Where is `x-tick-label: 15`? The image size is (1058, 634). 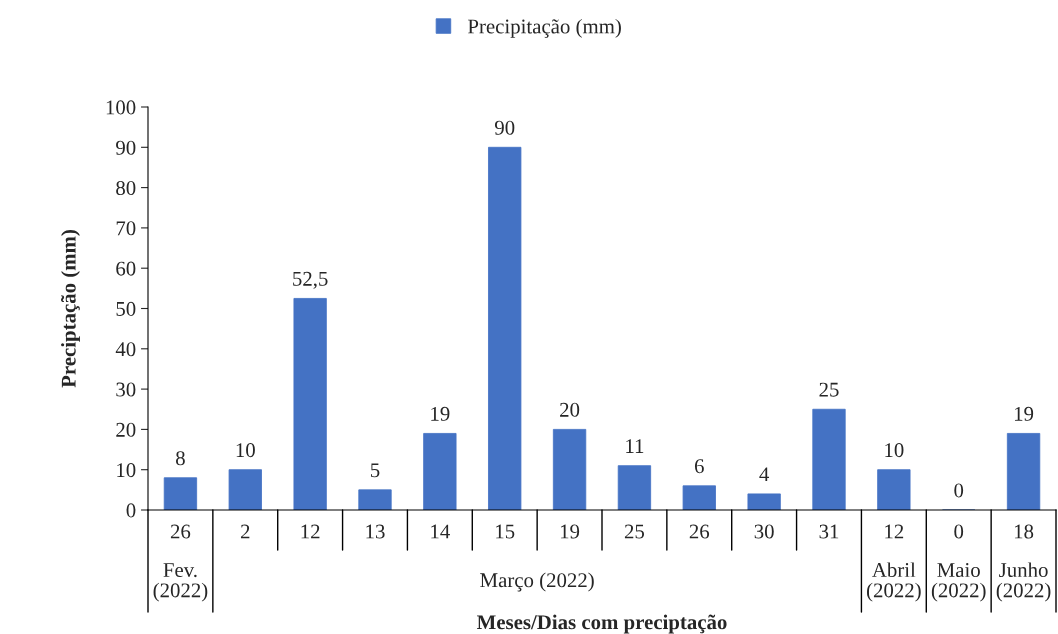
x-tick-label: 15 is located at coordinates (505, 531).